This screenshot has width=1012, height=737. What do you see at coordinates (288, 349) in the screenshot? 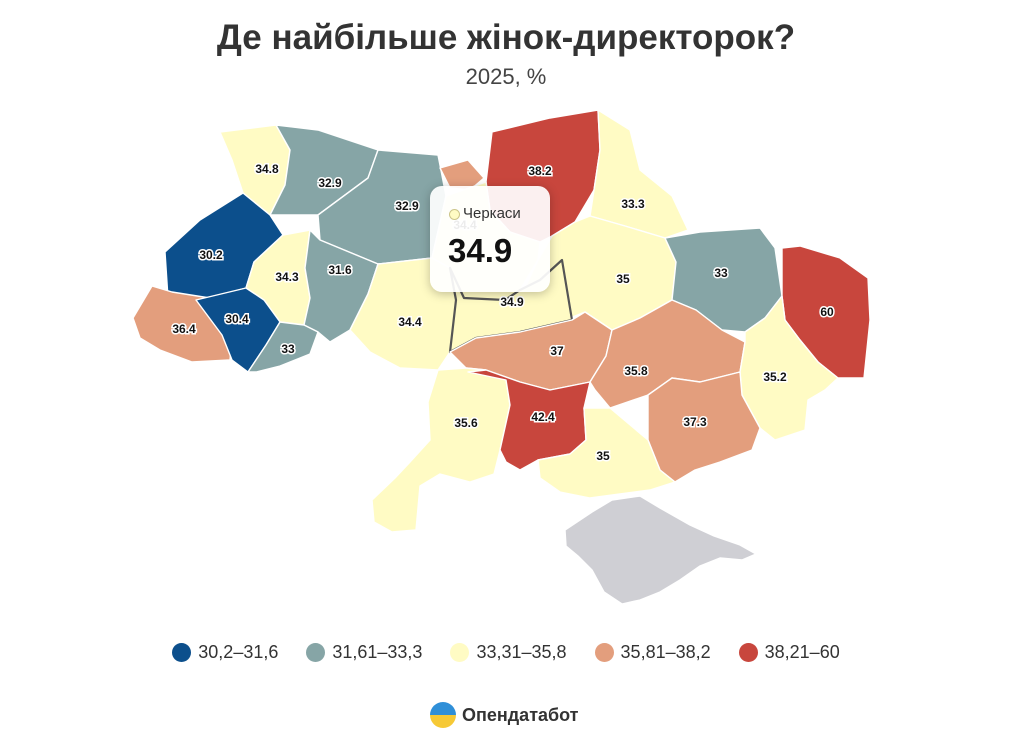
I see `region-value-chernivtsi: 33` at bounding box center [288, 349].